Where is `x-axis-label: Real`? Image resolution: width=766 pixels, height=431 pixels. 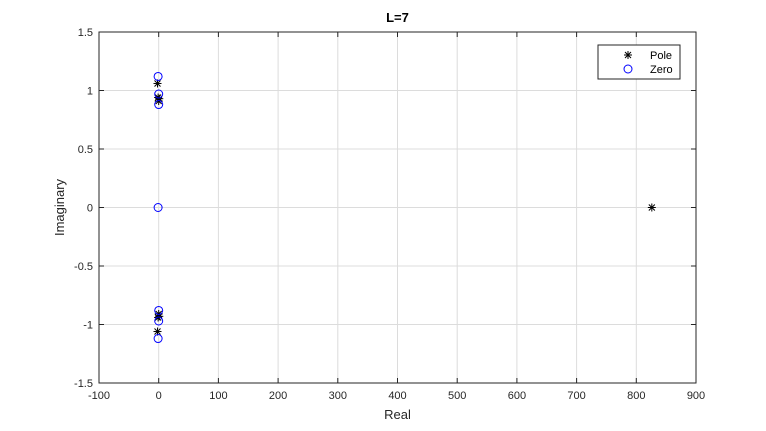
x-axis-label: Real is located at coordinates (397, 414).